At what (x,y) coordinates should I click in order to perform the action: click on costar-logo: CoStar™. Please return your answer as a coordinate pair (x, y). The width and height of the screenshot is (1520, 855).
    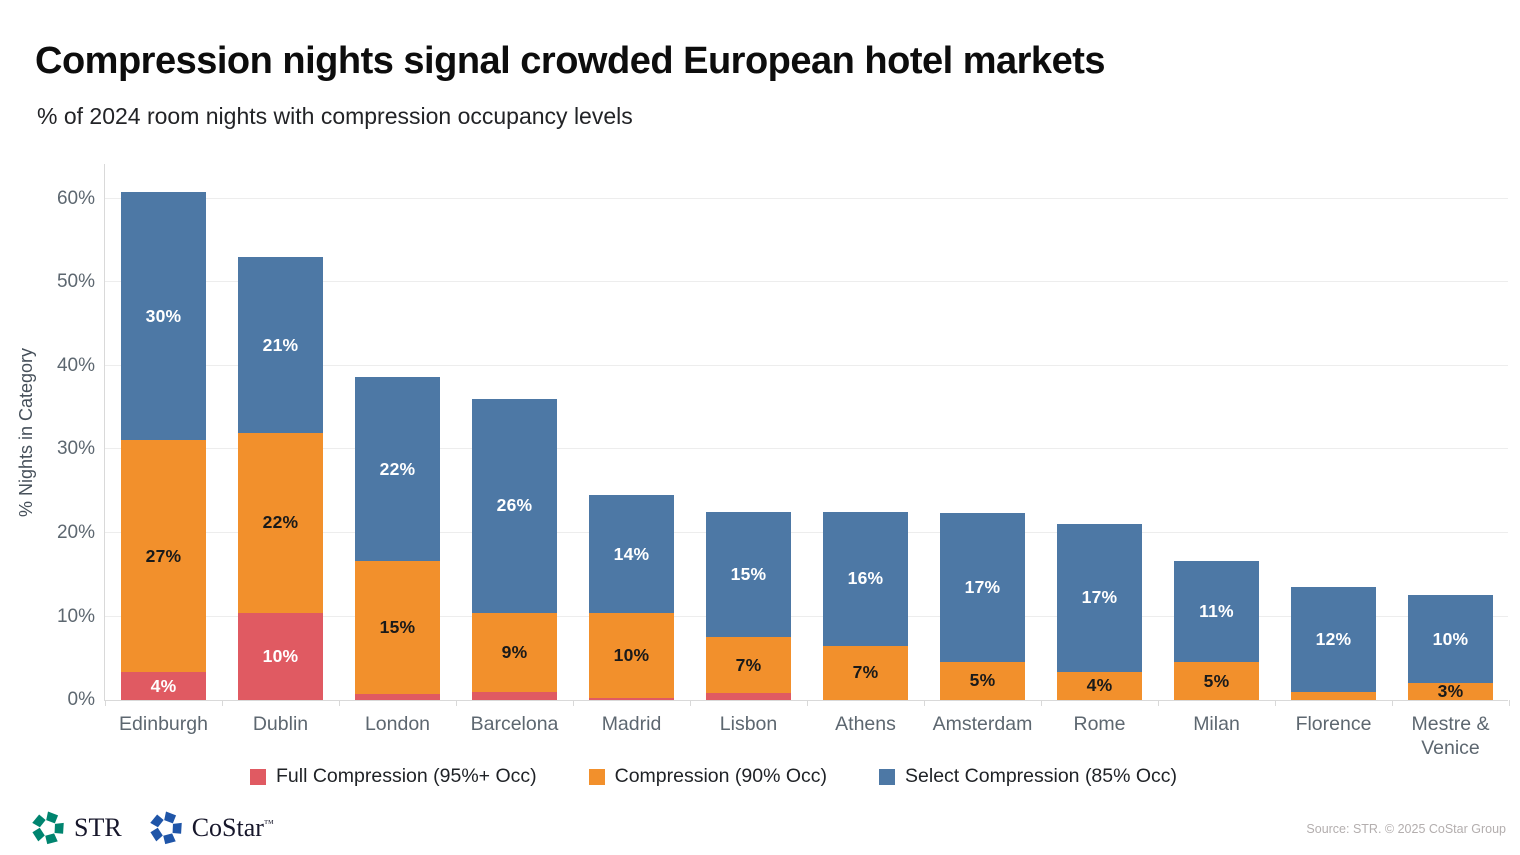
    Looking at the image, I should click on (211, 828).